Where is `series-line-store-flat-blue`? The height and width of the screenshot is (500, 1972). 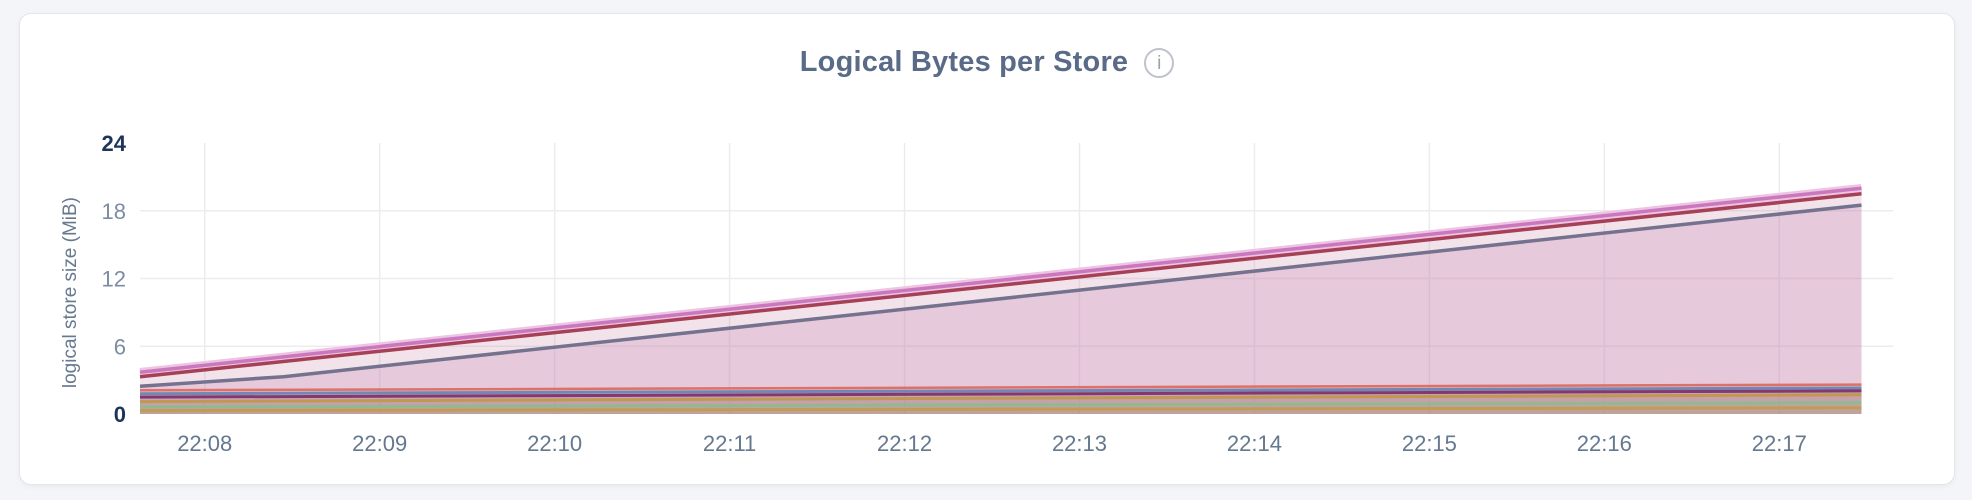 series-line-store-flat-blue is located at coordinates (1000, 391).